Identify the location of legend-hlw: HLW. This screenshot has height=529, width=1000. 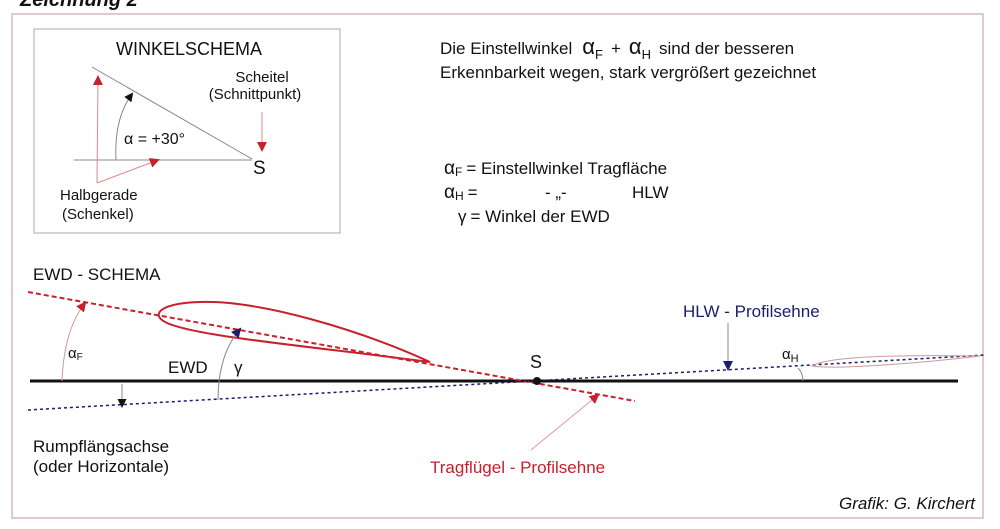
(650, 192).